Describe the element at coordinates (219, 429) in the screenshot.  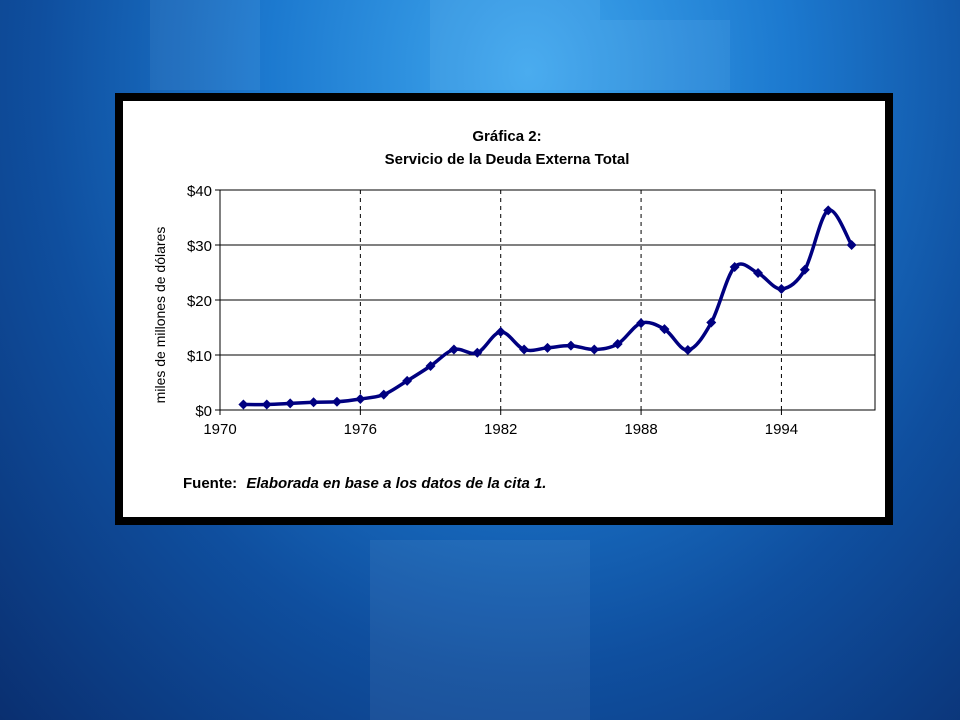
I see `x-tick-label: 1970` at that location.